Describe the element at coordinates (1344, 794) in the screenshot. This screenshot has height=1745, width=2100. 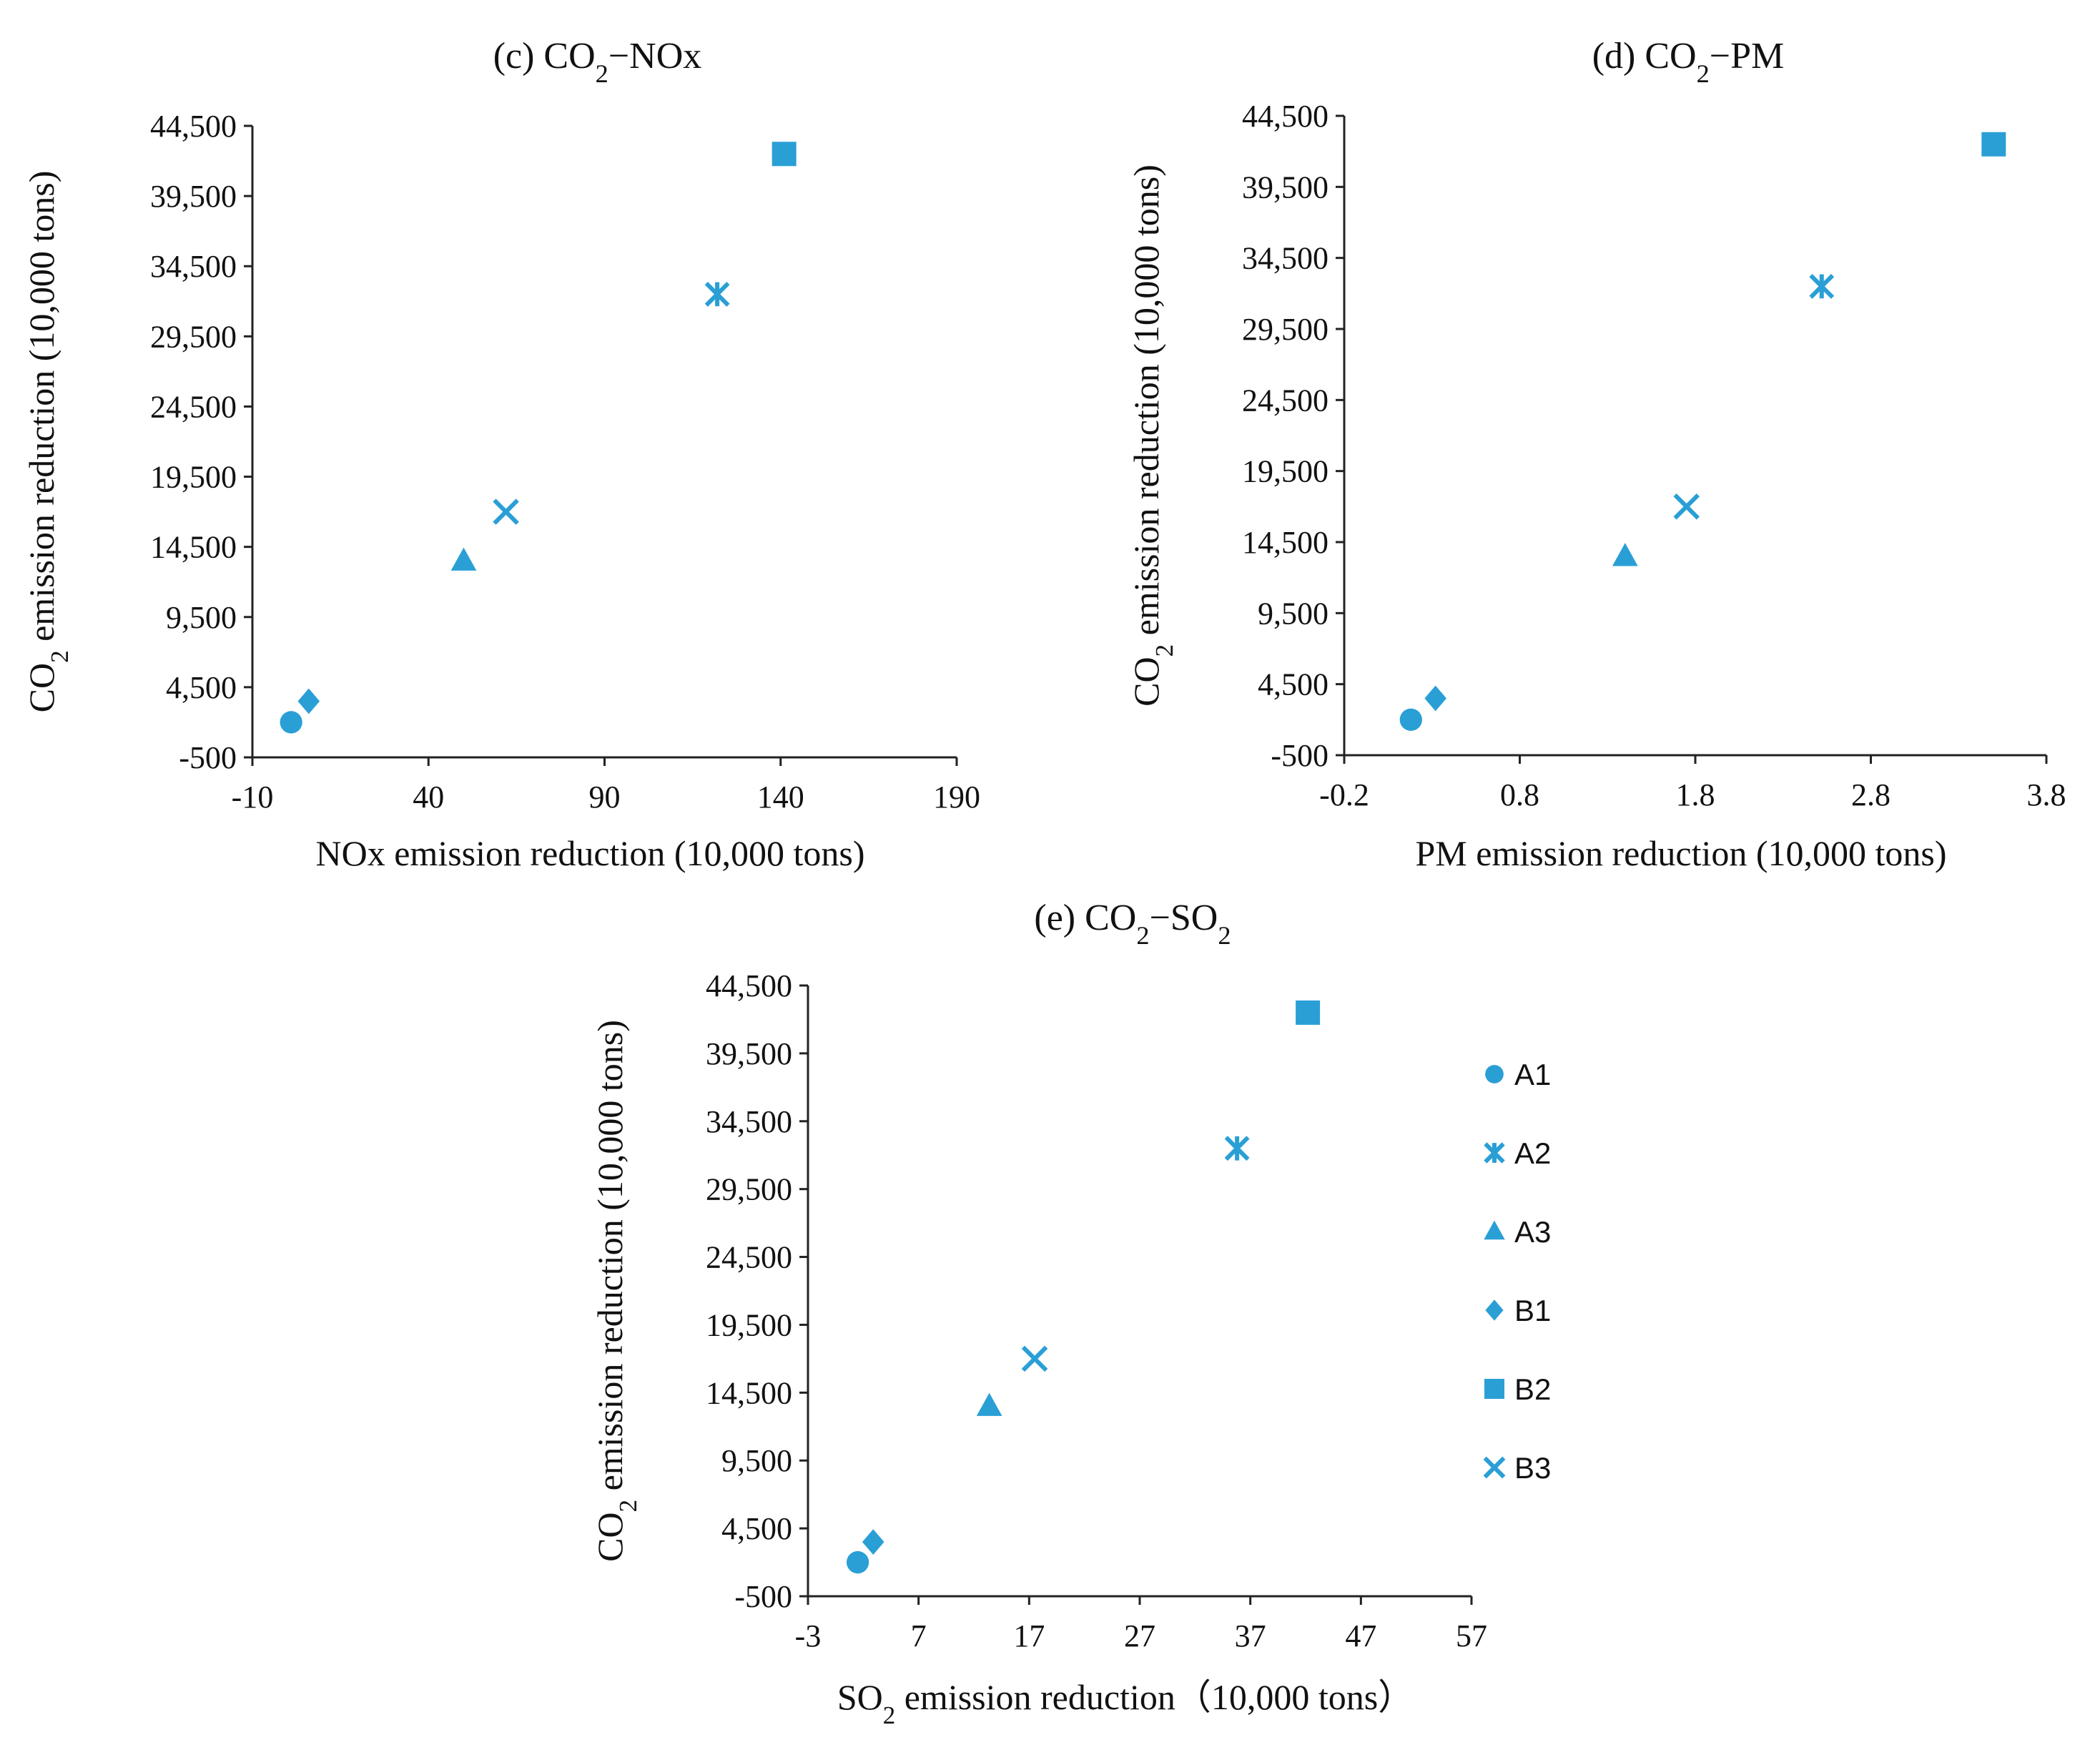
I see `x-tick-label: -0.2` at that location.